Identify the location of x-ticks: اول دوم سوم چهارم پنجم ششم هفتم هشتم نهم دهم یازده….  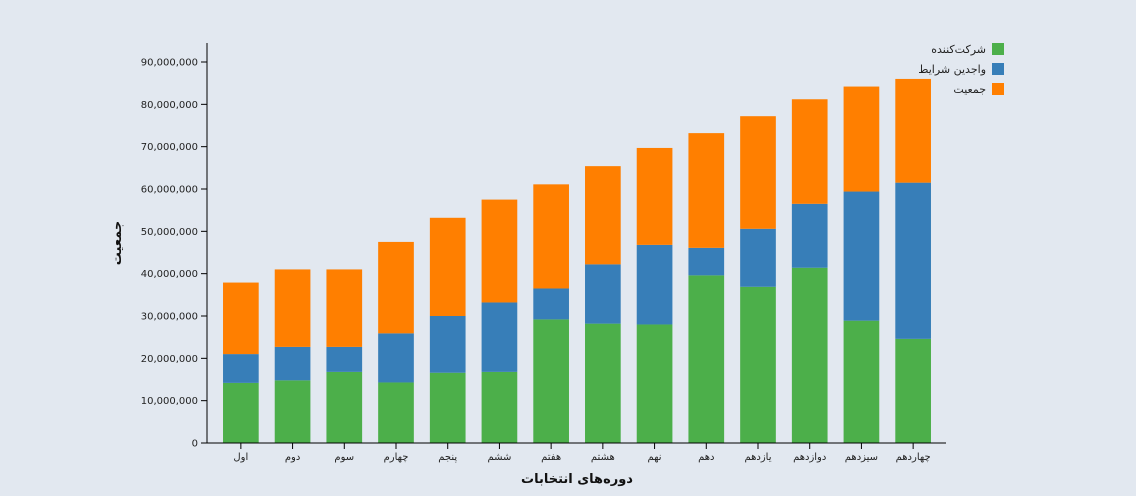
(582, 453).